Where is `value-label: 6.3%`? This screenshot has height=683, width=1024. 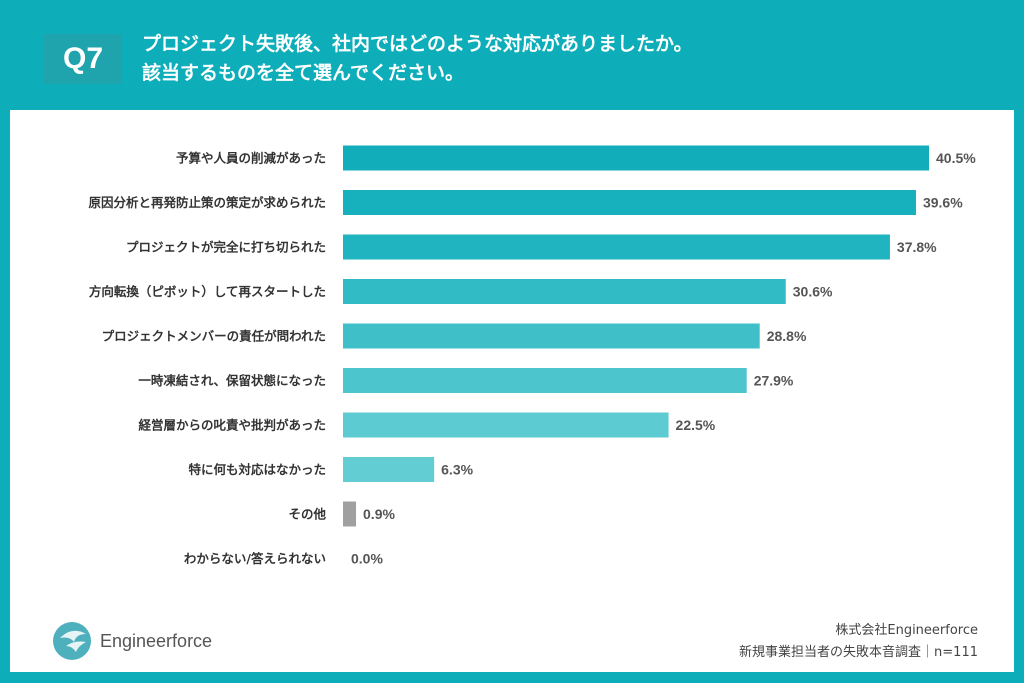 value-label: 6.3% is located at coordinates (457, 470).